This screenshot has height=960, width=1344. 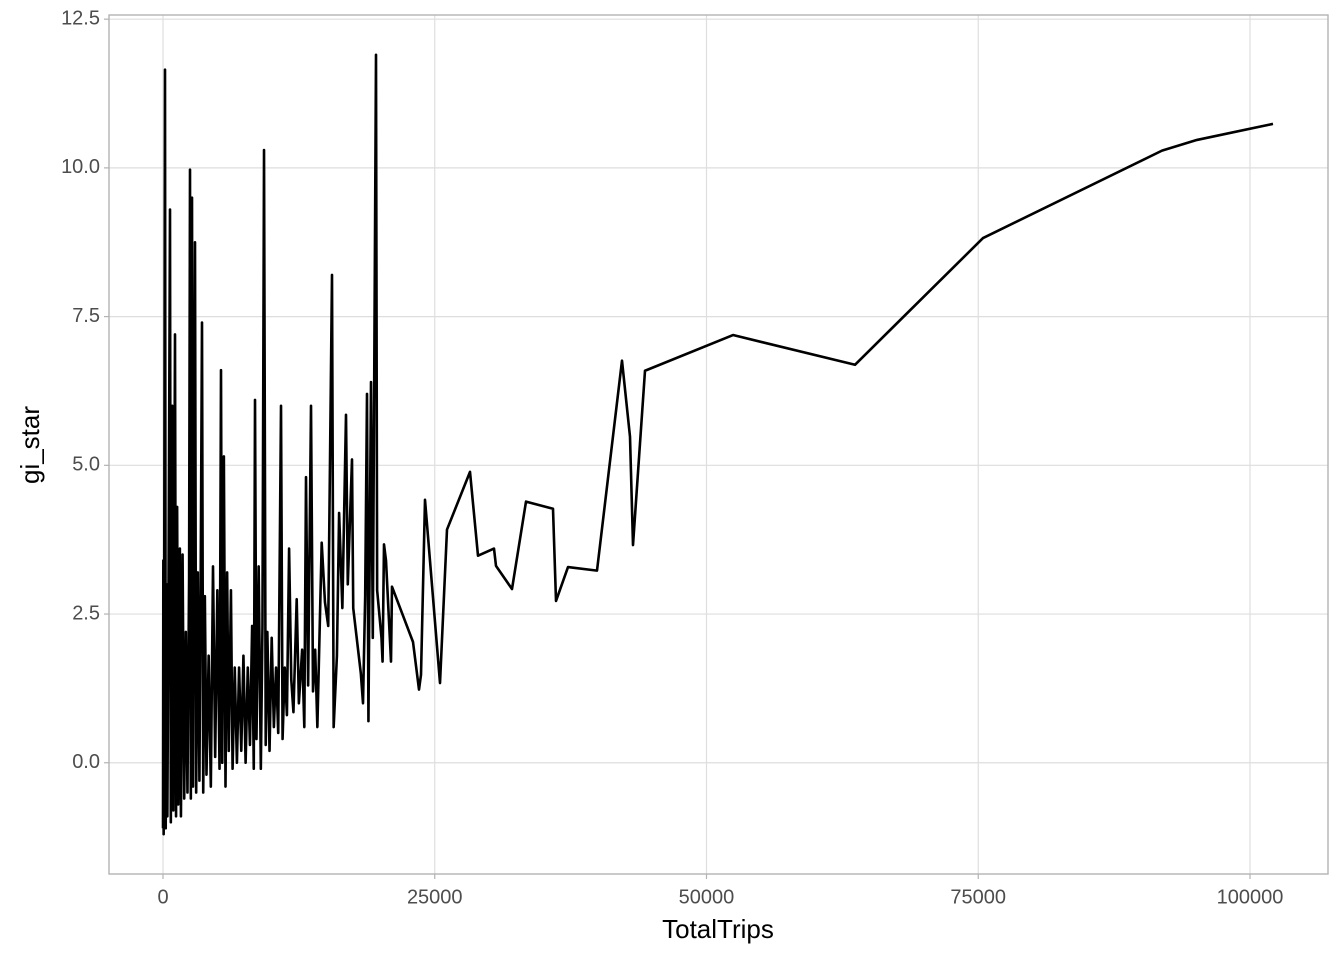 What do you see at coordinates (1250, 897) in the screenshot?
I see `x-tick-label: 100000` at bounding box center [1250, 897].